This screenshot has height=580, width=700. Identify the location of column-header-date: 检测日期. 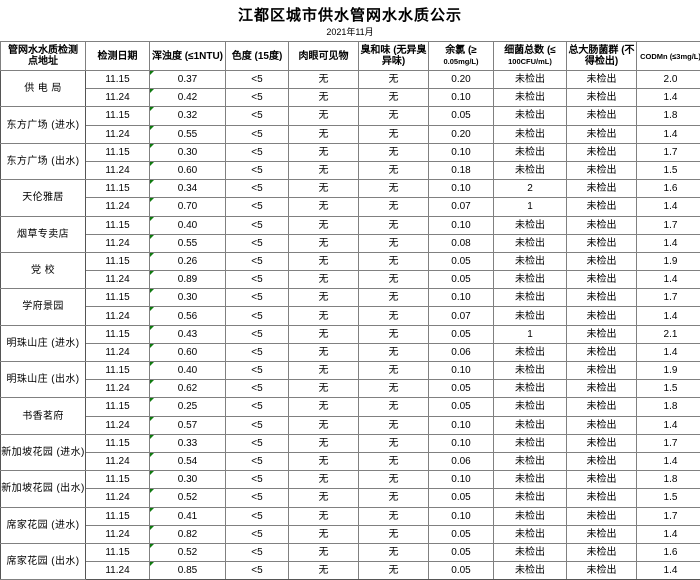
(118, 56).